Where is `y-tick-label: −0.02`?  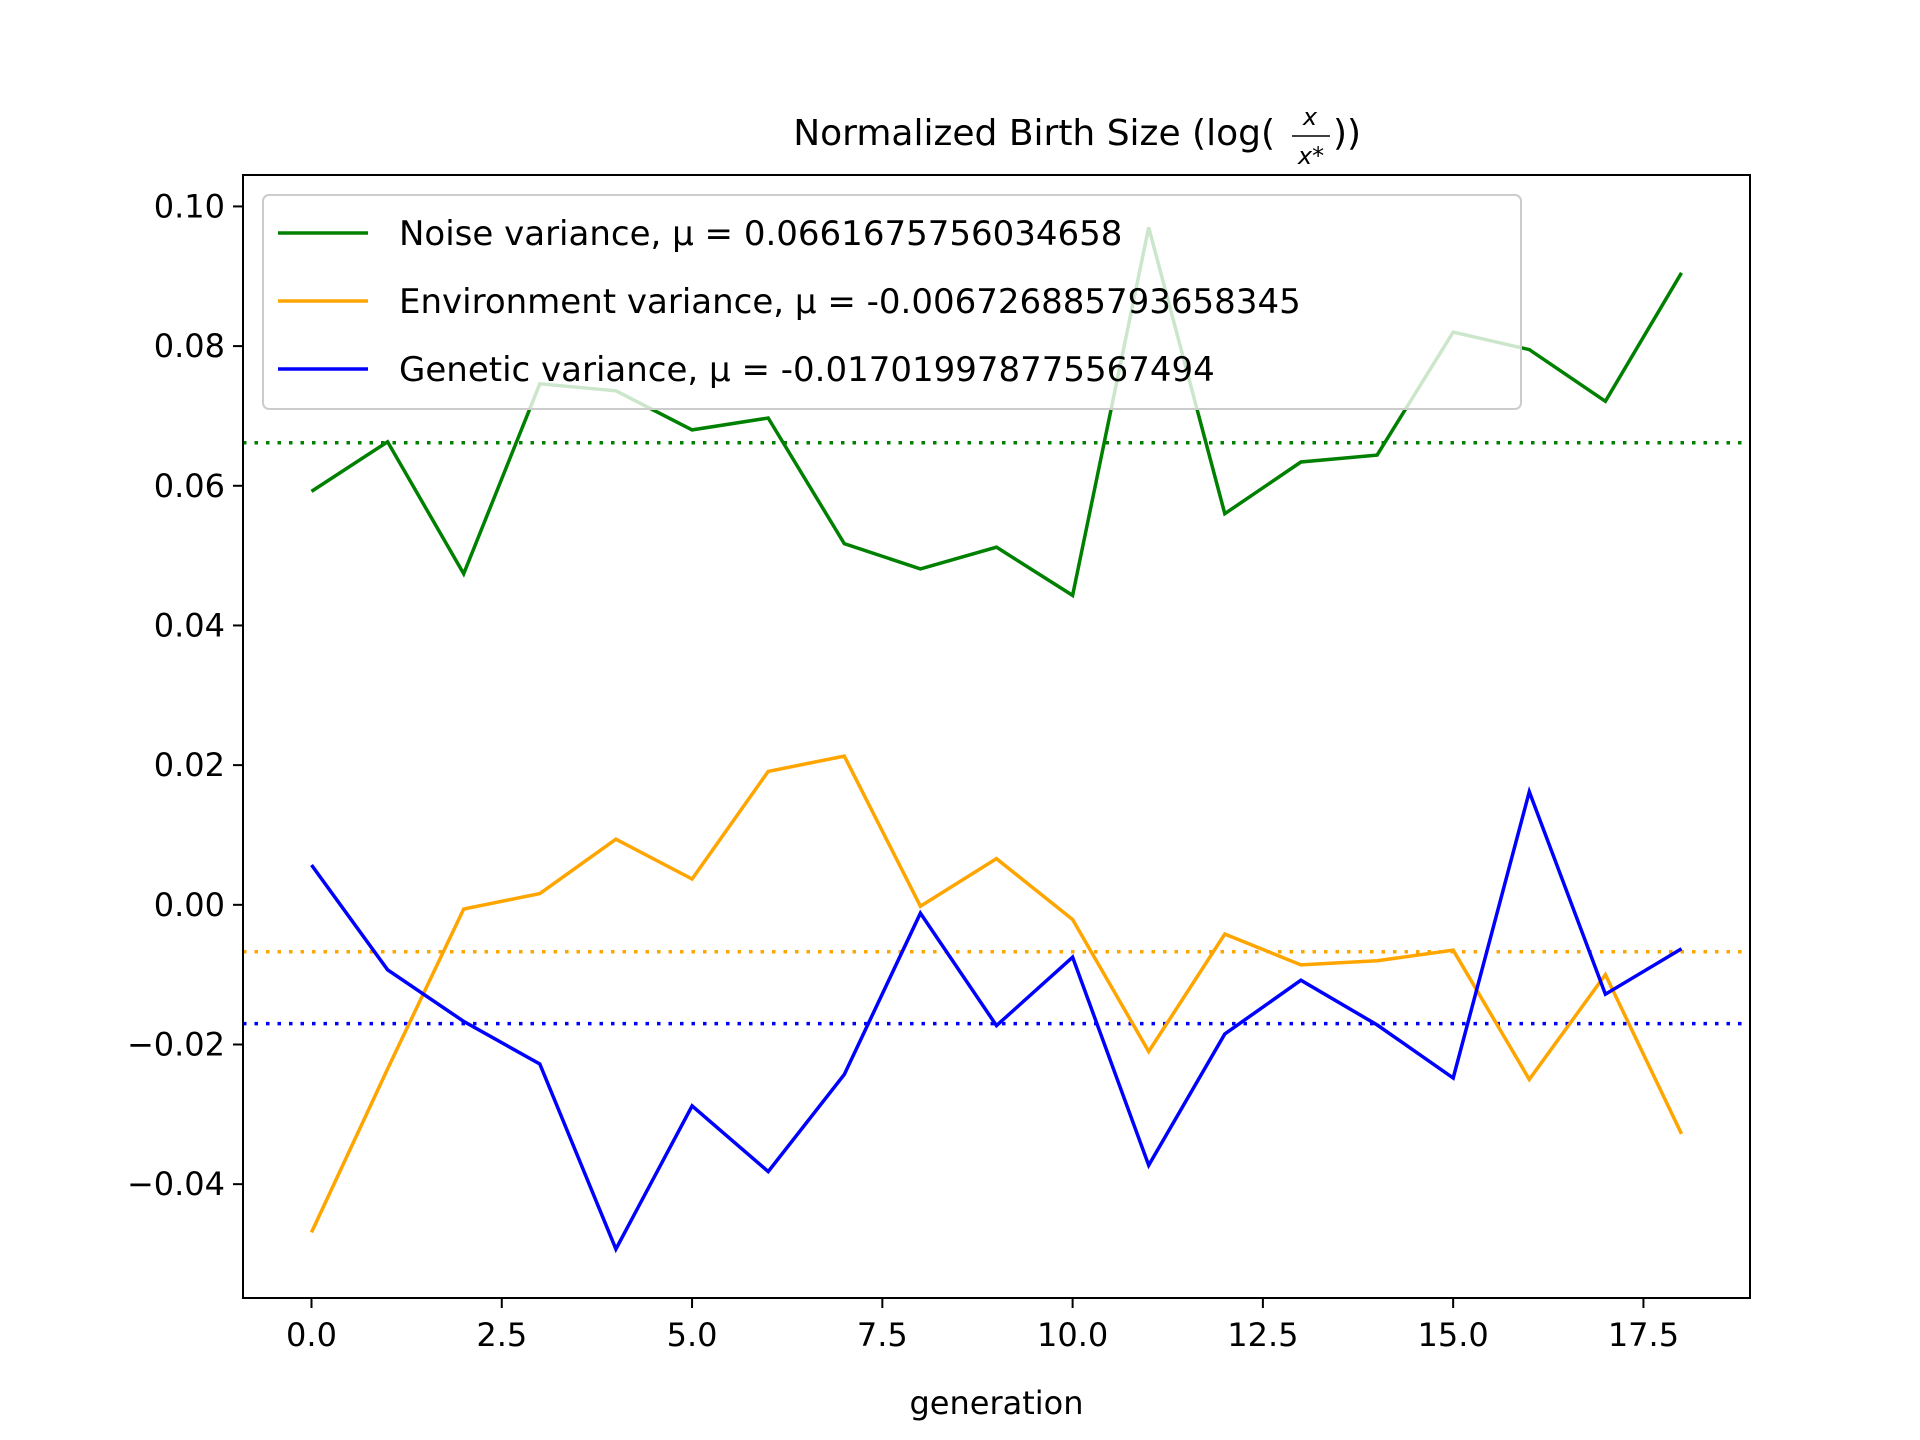
y-tick-label: −0.02 is located at coordinates (176, 1044).